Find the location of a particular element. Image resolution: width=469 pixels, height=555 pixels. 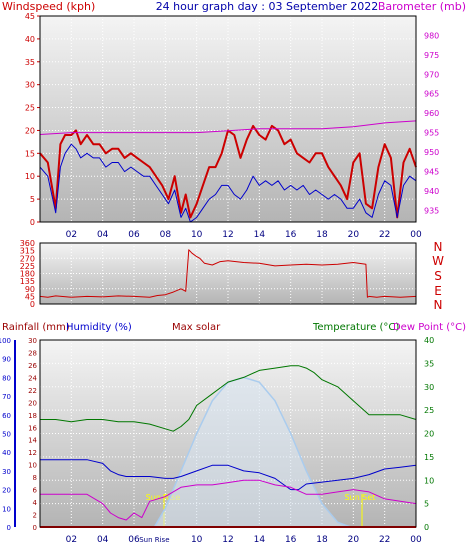

rain-ytick-label-15: 30 is located at coordinates (32, 341).